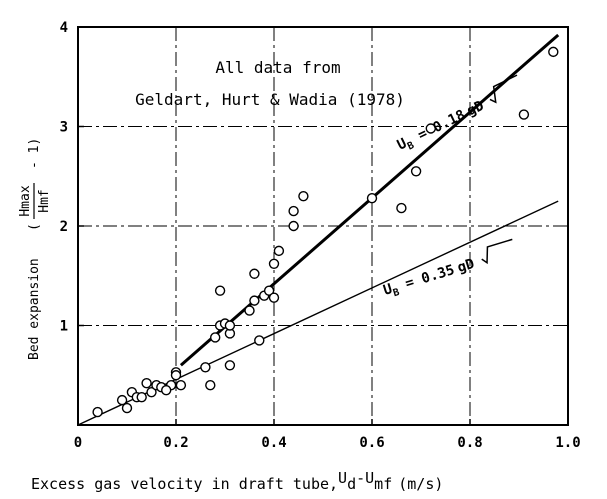 The width and height of the screenshot is (607, 499). What do you see at coordinates (371, 443) in the screenshot?
I see `x-tick-label: 0.6` at bounding box center [371, 443].